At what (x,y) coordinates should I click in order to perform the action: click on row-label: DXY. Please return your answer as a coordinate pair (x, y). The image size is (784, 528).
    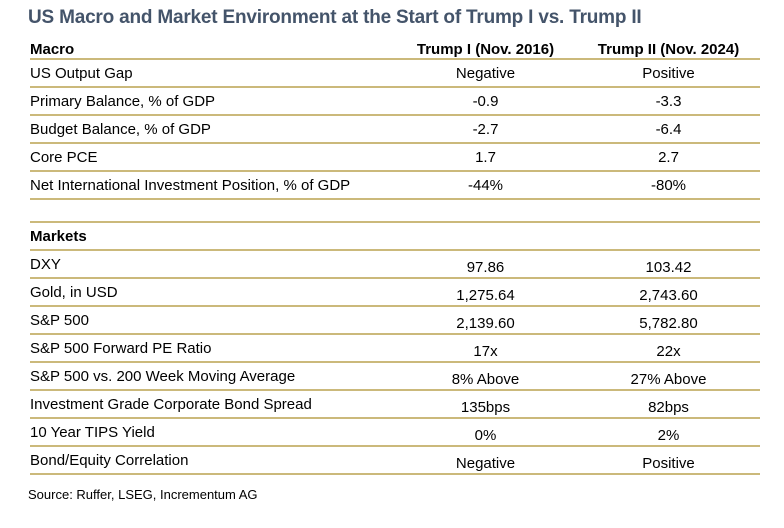
    Looking at the image, I should click on (45, 264).